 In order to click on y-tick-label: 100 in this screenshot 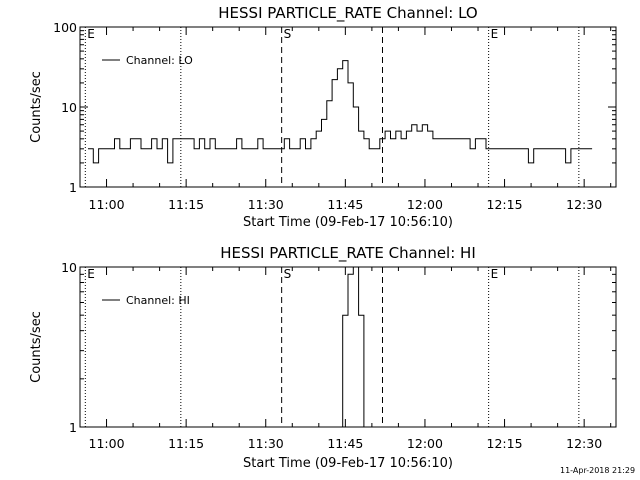, I will do `click(65, 27)`.